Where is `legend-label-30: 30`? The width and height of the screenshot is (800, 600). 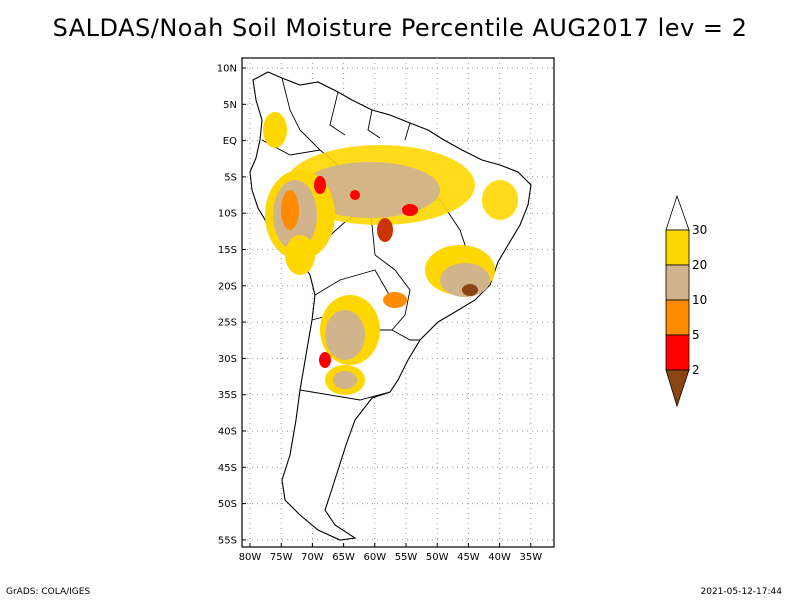 legend-label-30: 30 is located at coordinates (699, 230).